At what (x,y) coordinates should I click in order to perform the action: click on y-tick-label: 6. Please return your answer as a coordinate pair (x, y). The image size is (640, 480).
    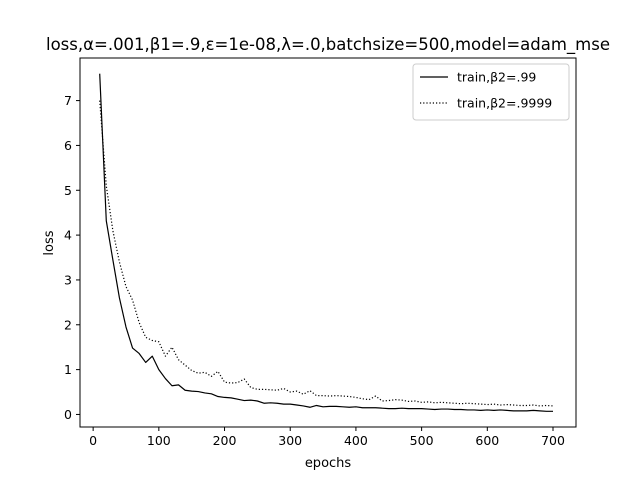
    Looking at the image, I should click on (68, 145).